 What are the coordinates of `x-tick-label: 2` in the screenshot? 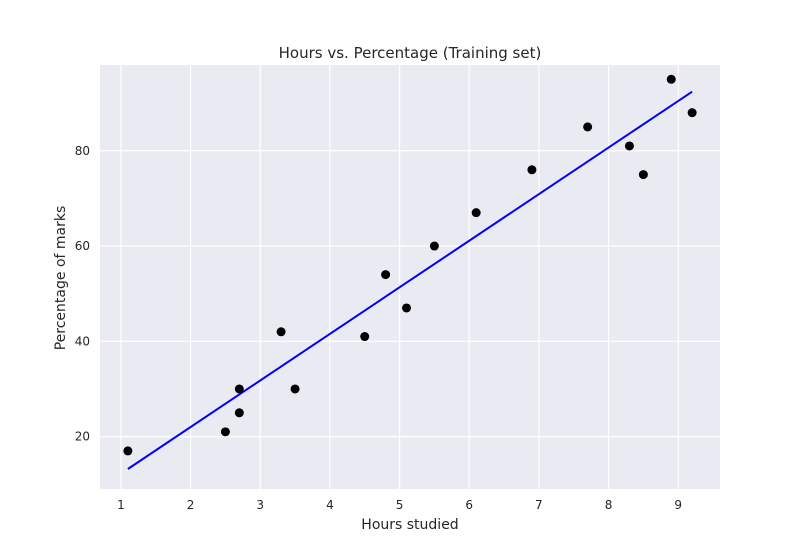 It's located at (191, 505).